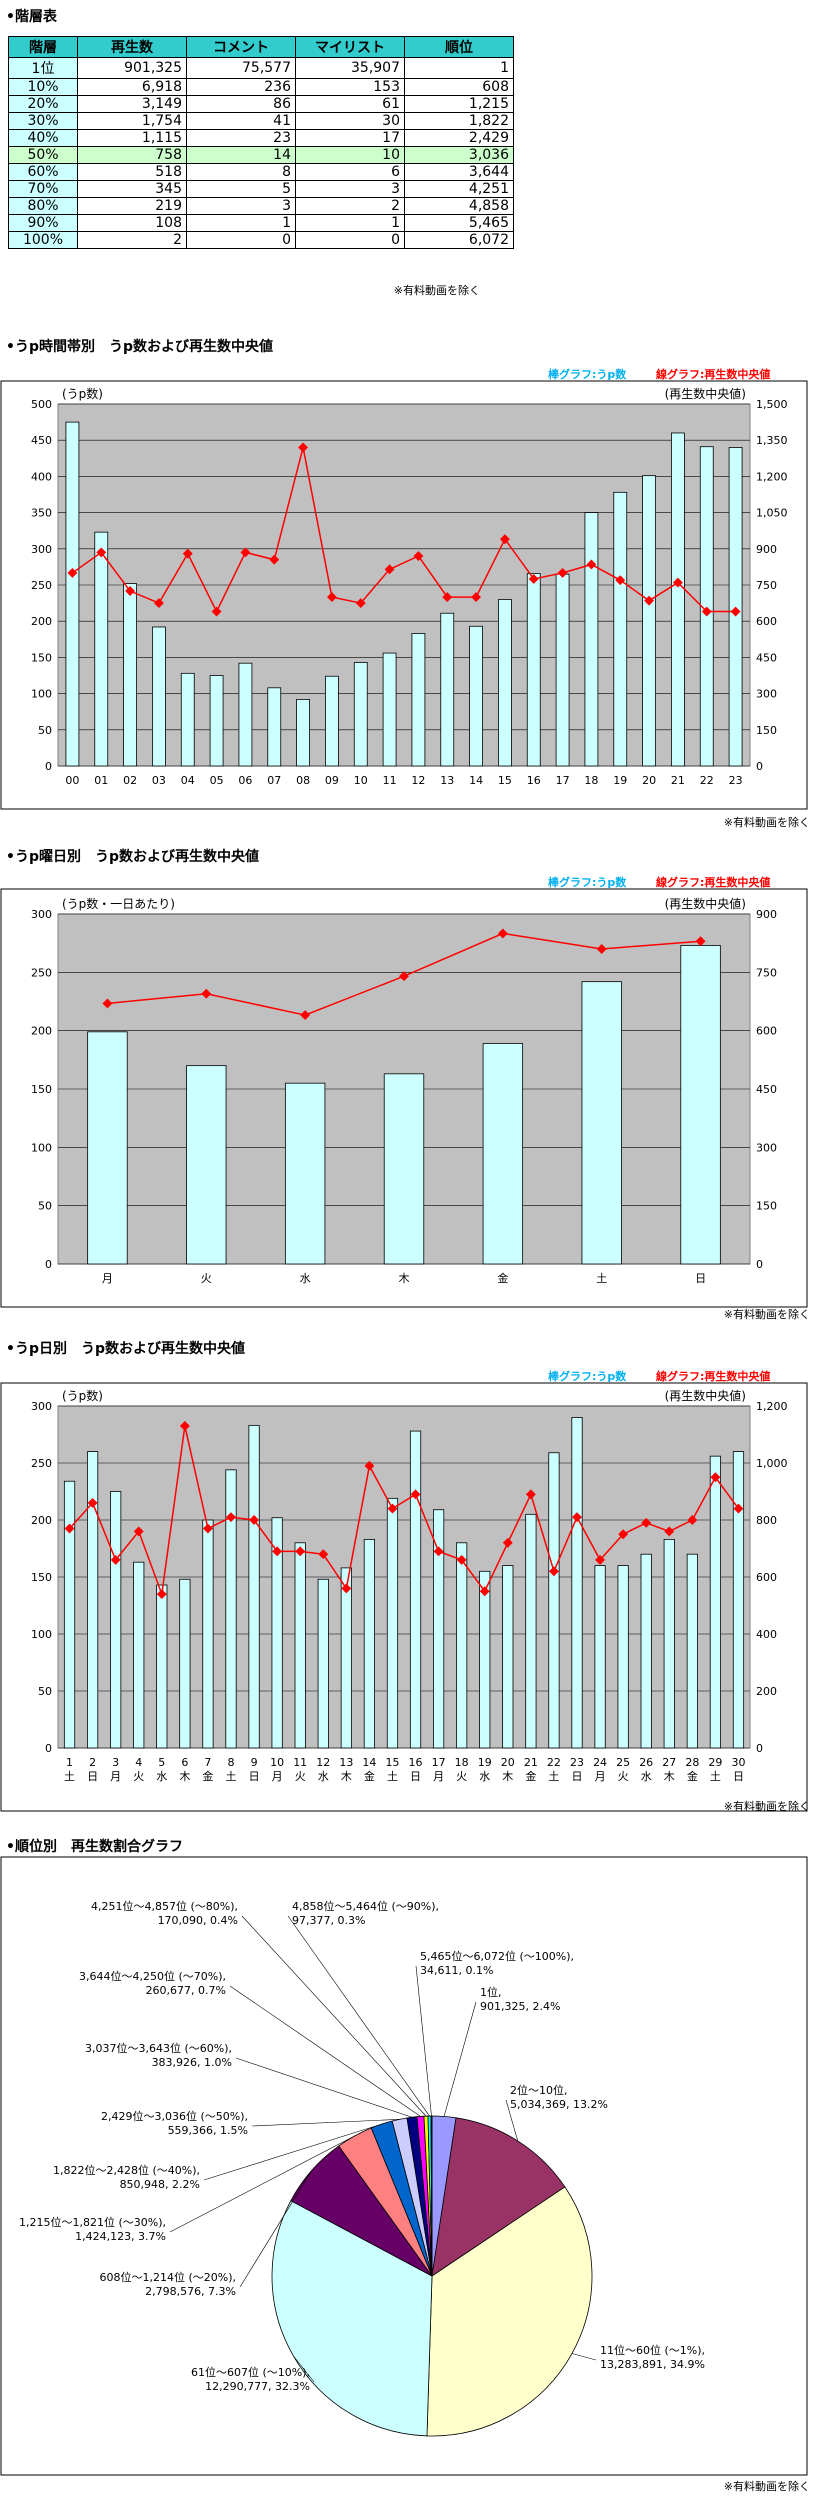 The image size is (820, 2500). What do you see at coordinates (350, 206) in the screenshot?
I see `tier-cell: 2` at bounding box center [350, 206].